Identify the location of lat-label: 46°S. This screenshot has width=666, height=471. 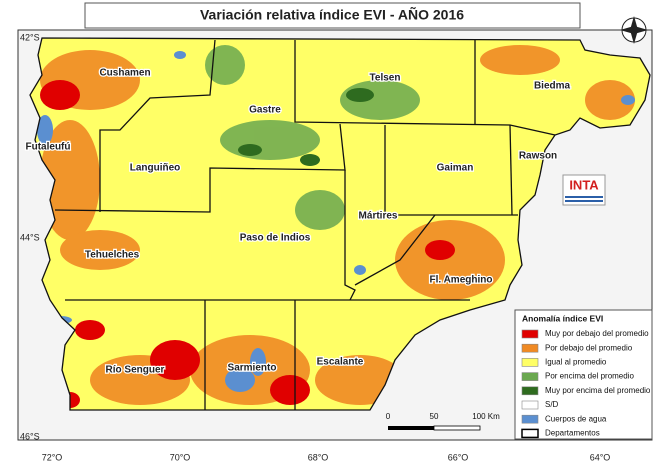
(30, 436).